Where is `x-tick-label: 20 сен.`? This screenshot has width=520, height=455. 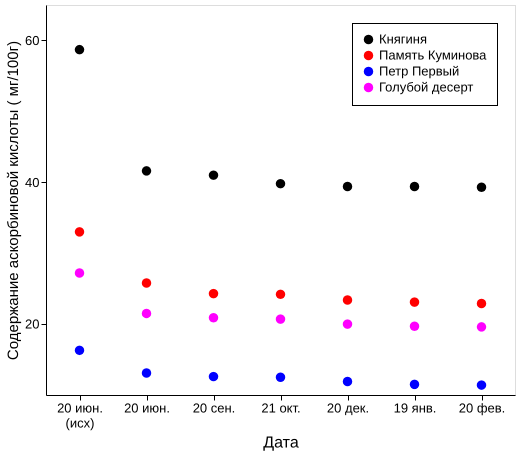 x-tick-label: 20 сен. is located at coordinates (214, 408).